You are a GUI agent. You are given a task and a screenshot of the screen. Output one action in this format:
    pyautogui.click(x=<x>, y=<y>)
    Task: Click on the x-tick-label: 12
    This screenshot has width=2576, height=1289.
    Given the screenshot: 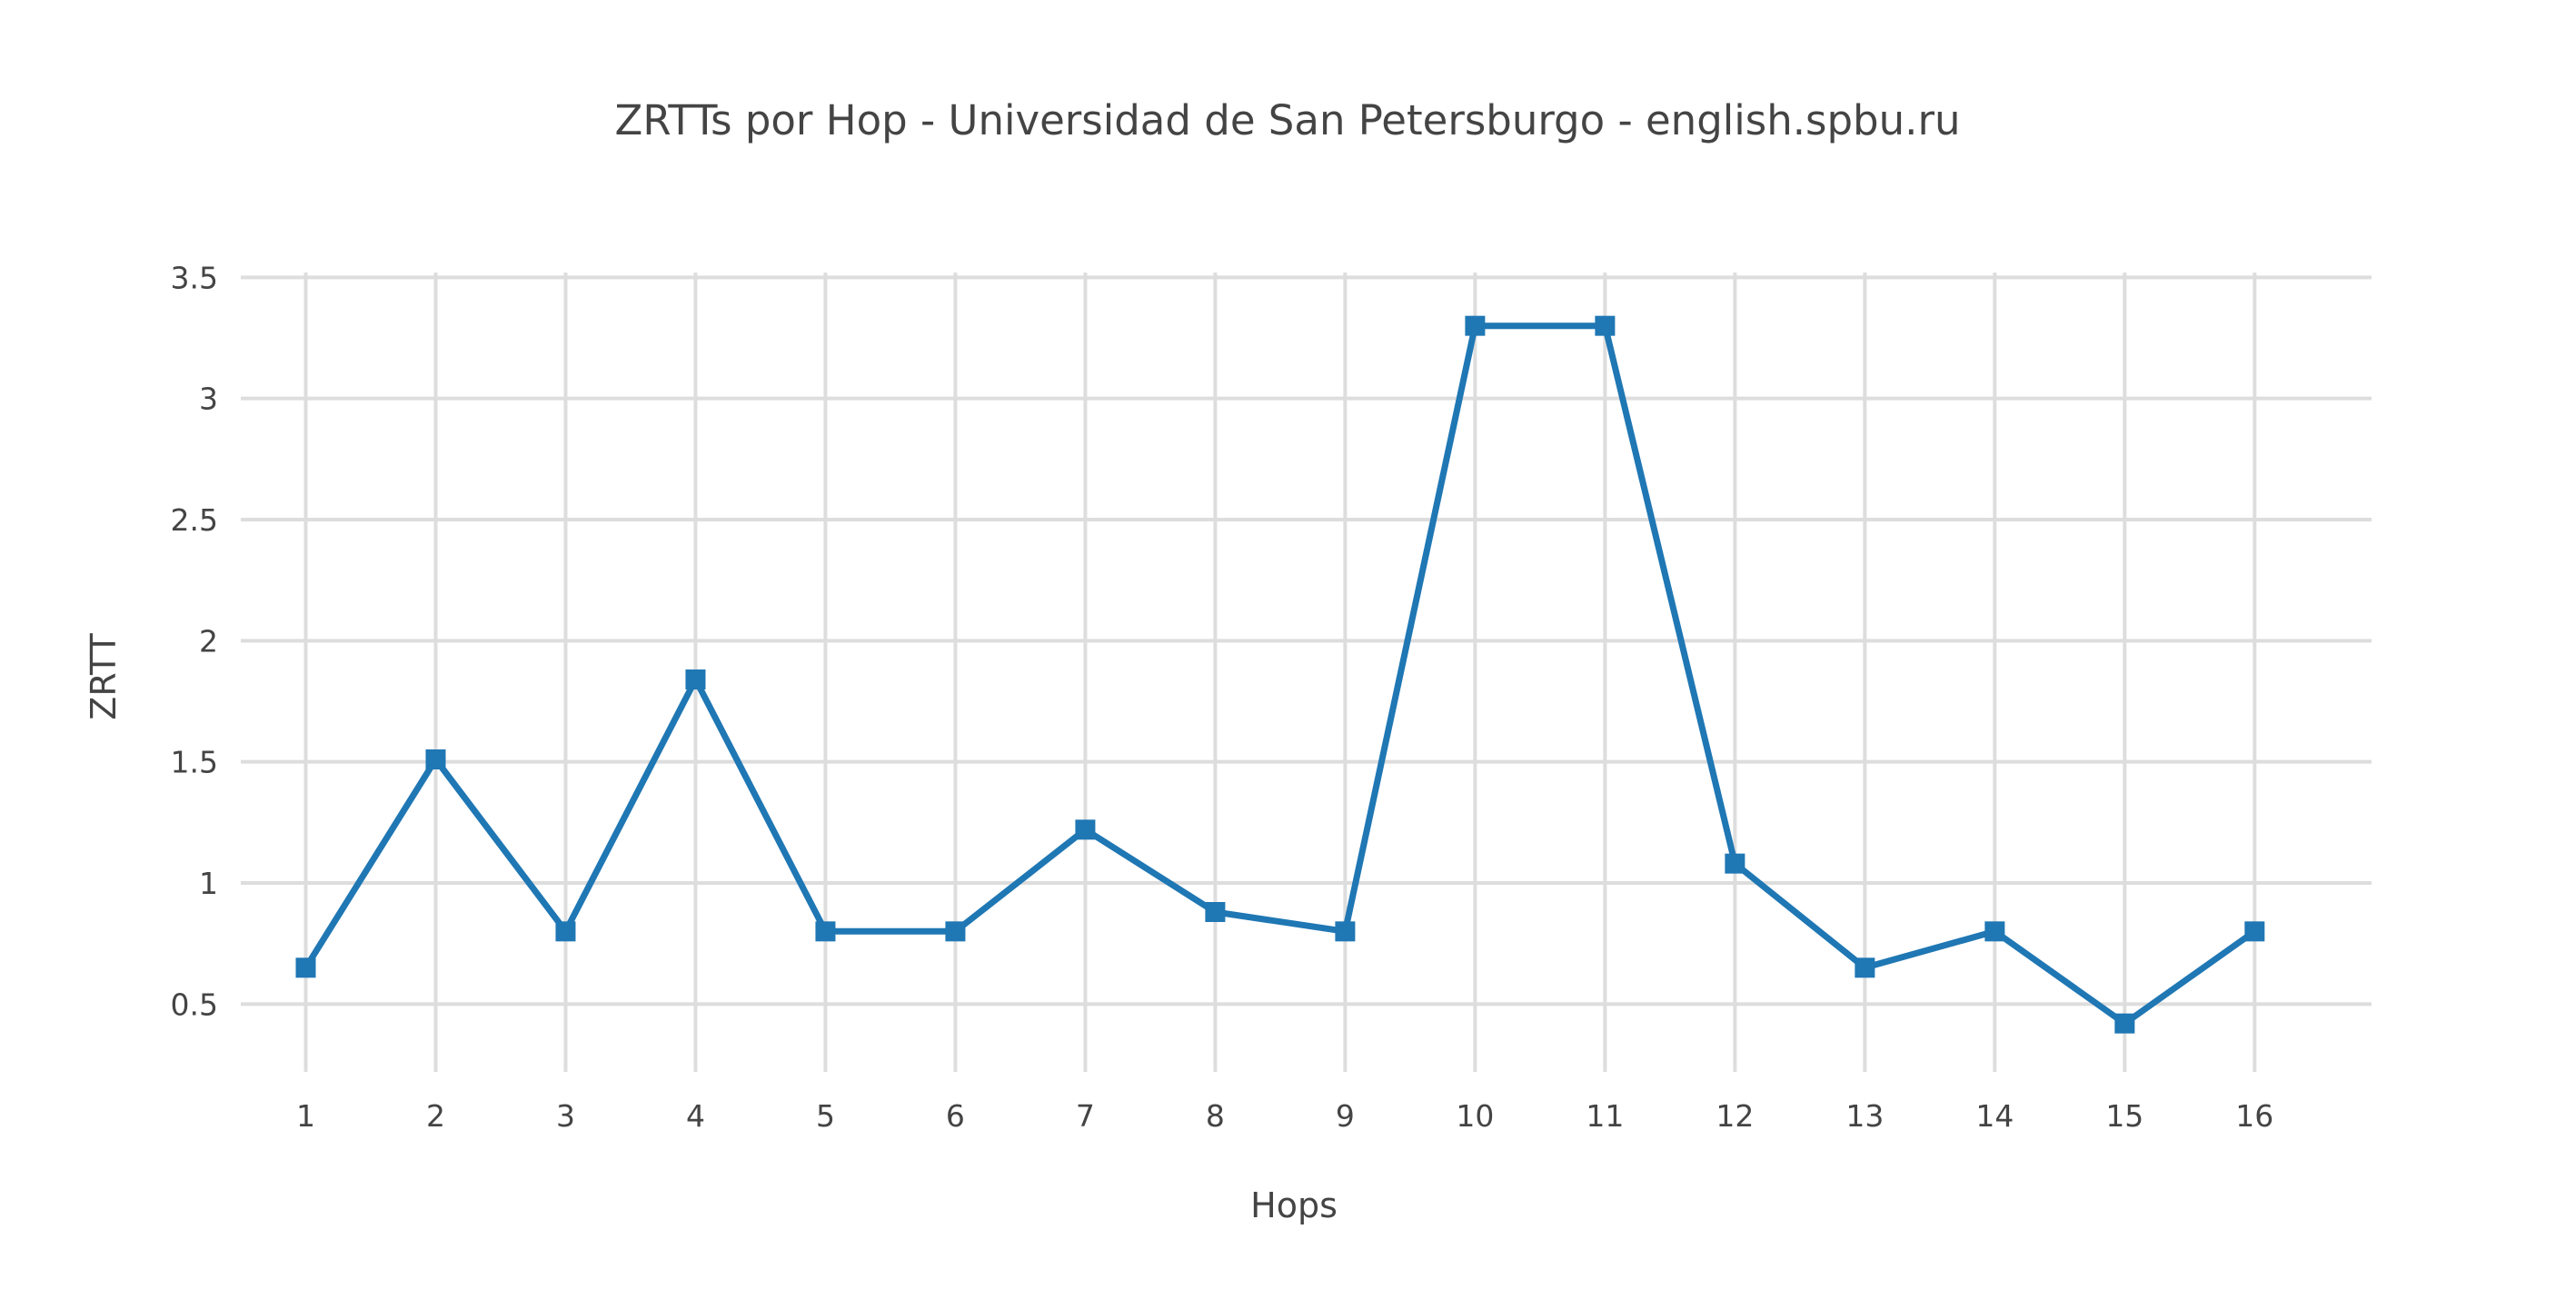 What is the action you would take?
    pyautogui.click(x=1735, y=1116)
    